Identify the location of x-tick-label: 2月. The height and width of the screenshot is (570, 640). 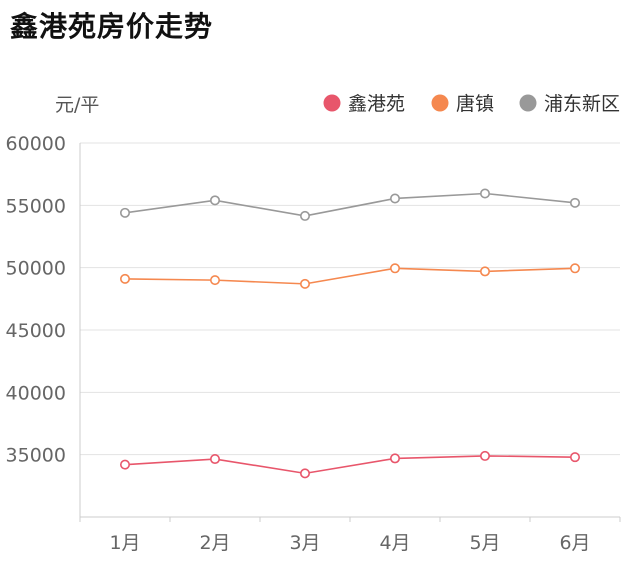
(214, 543).